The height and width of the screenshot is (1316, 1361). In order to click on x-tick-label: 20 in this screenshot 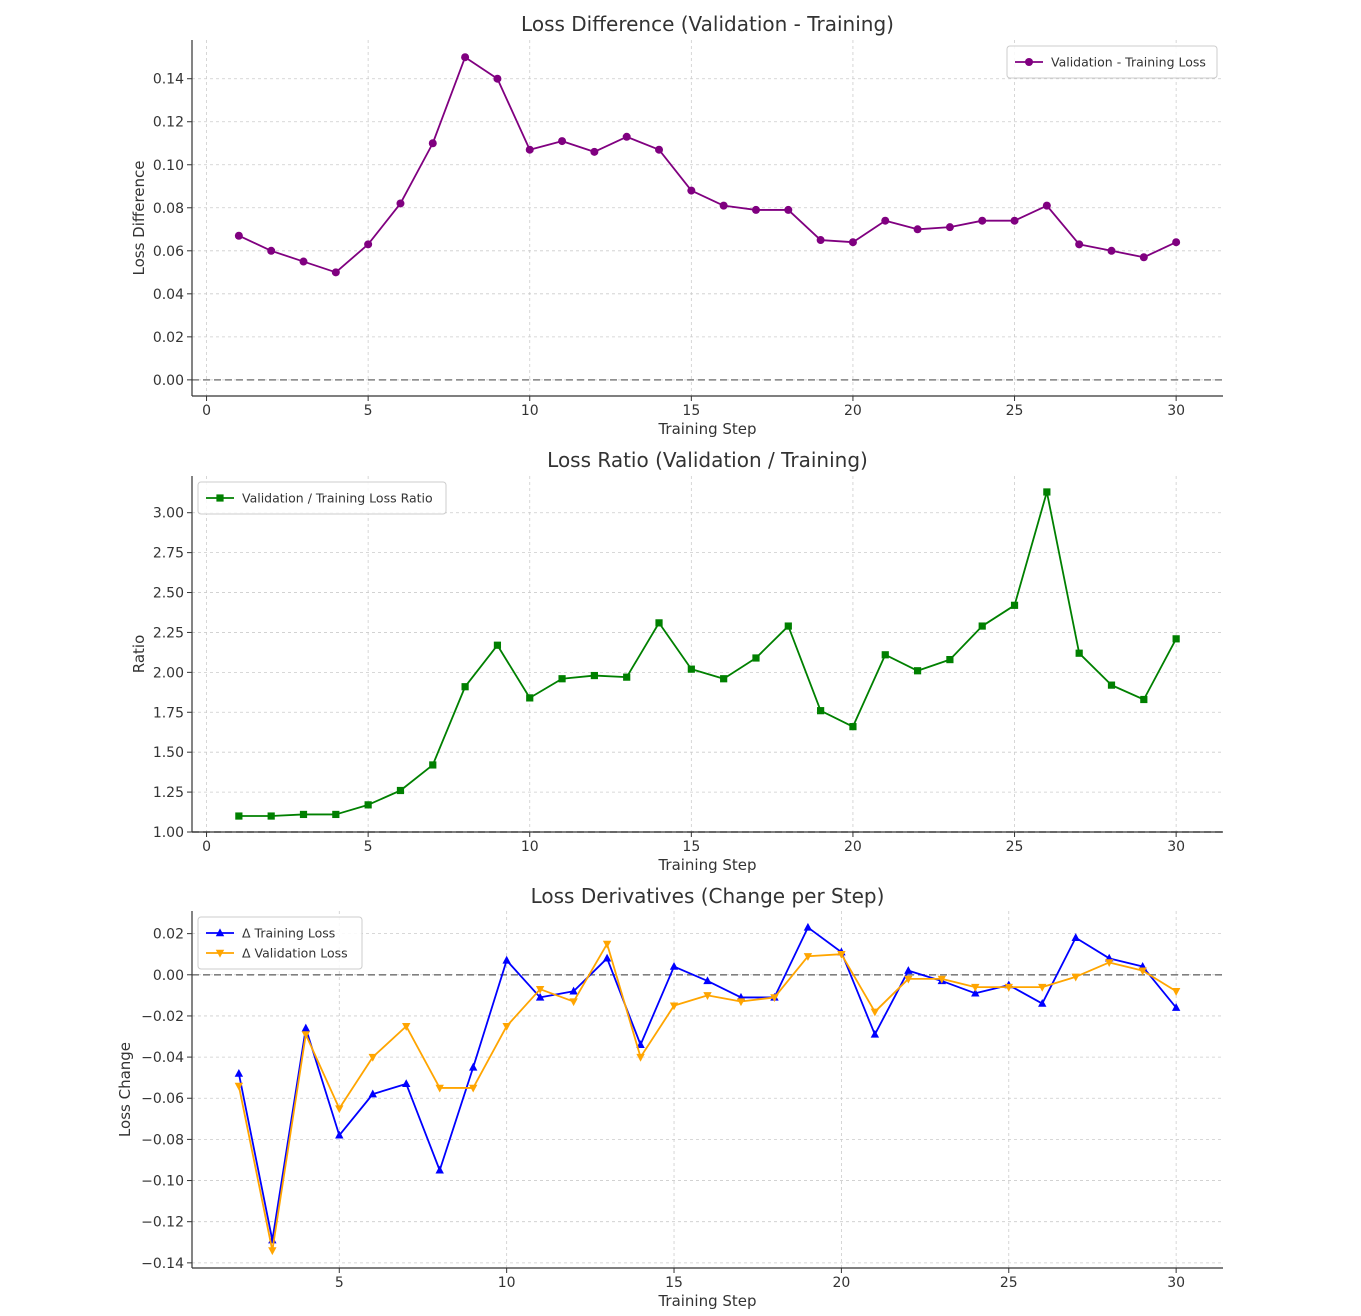, I will do `click(853, 847)`.